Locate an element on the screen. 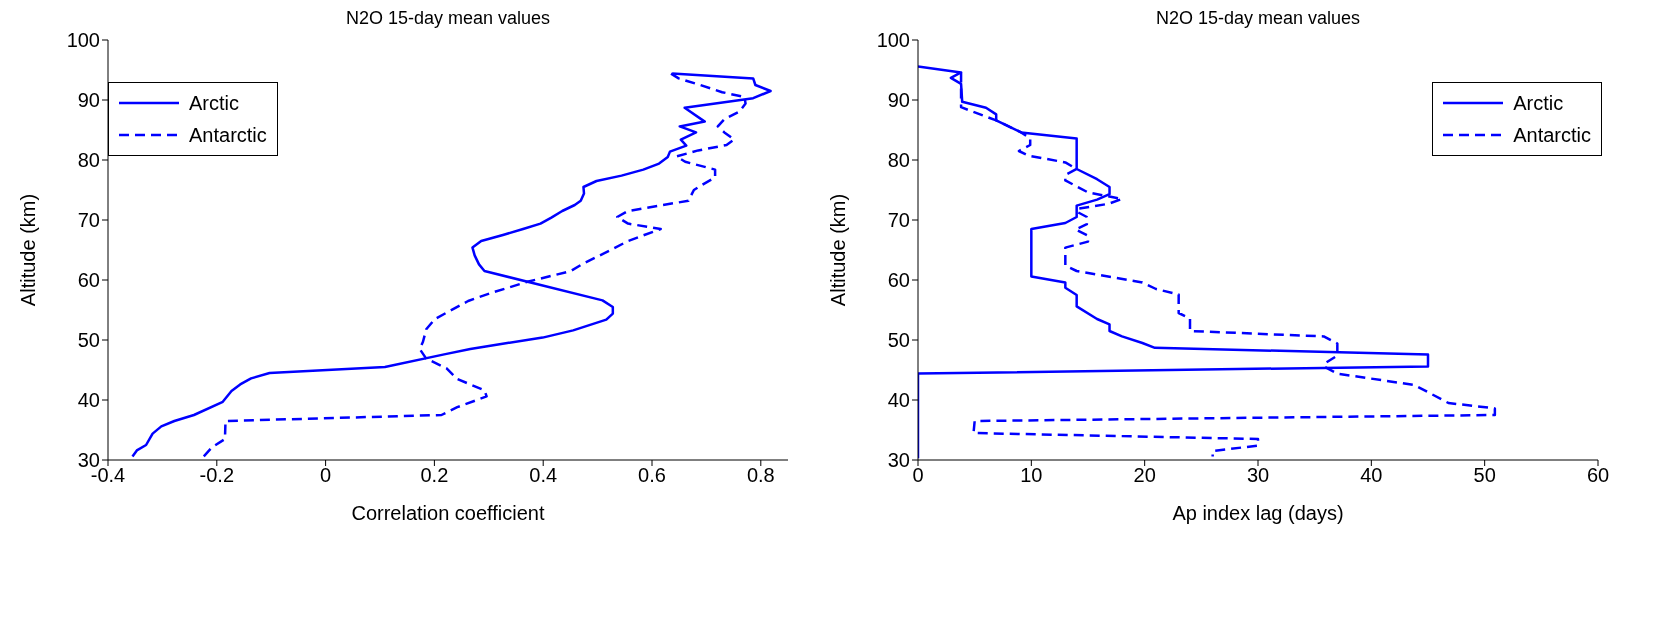  x-tick-label: 20 is located at coordinates (1144, 475).